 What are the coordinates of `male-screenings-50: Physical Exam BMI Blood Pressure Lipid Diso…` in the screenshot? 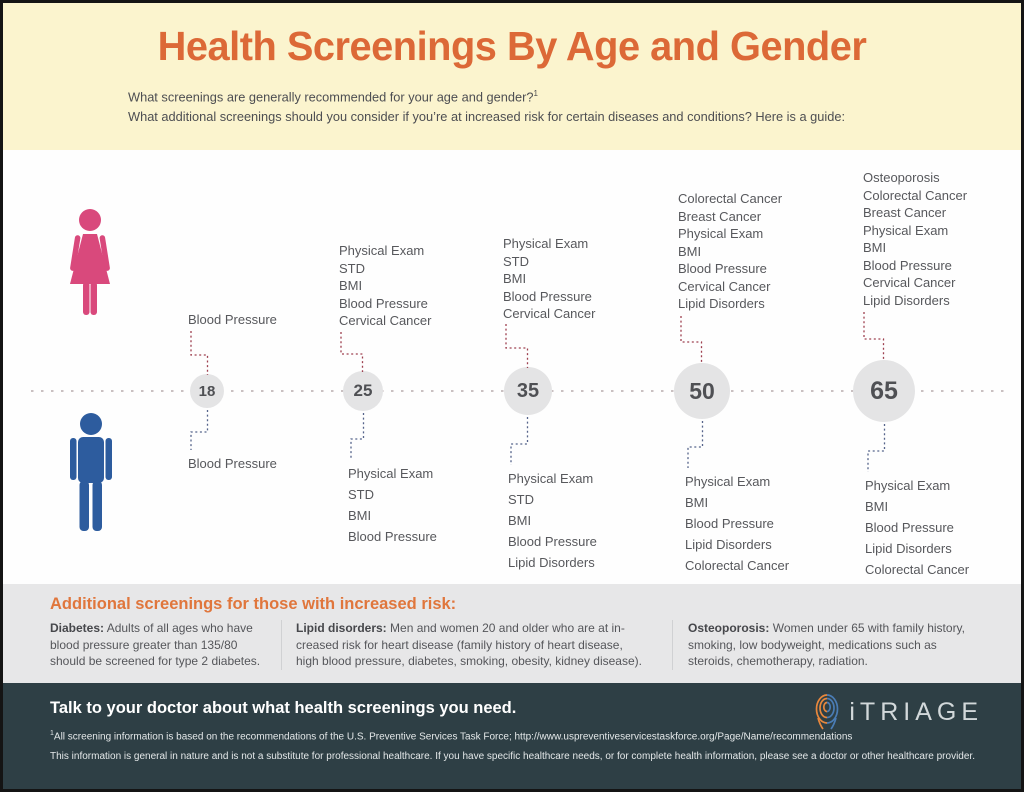 It's located at (737, 523).